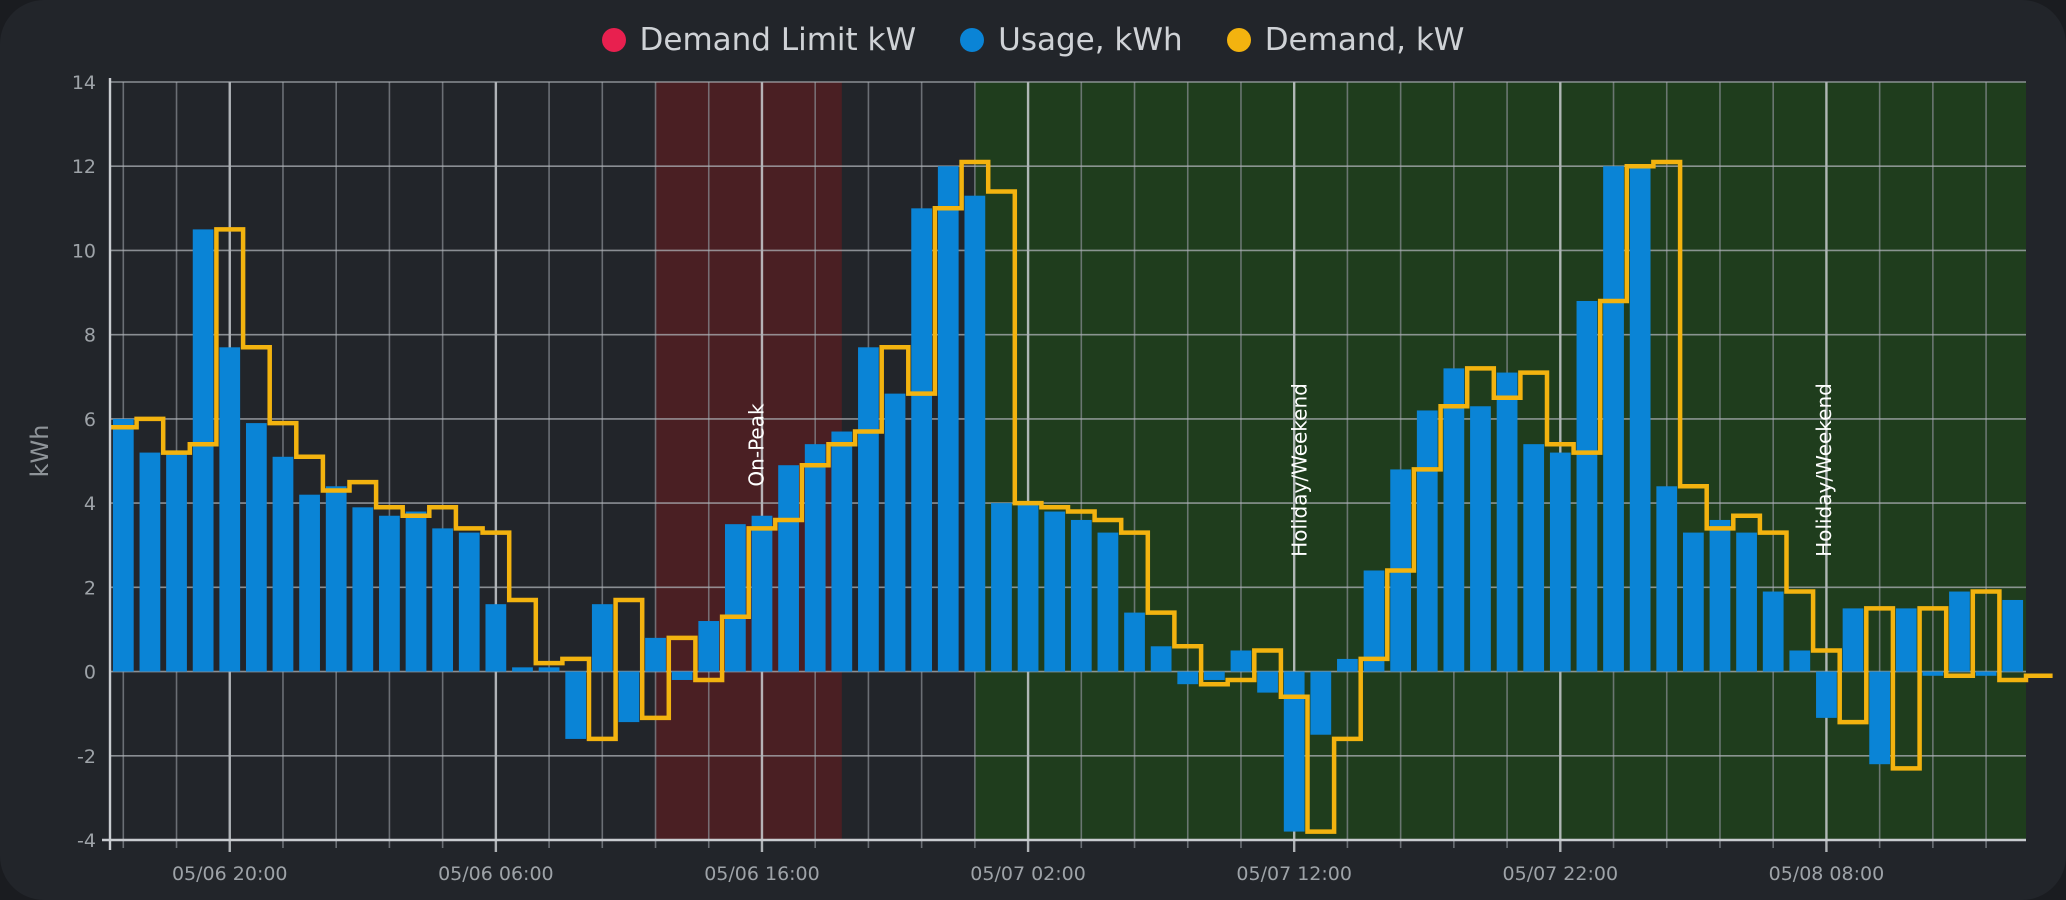 Image resolution: width=2066 pixels, height=900 pixels. Describe the element at coordinates (86, 757) in the screenshot. I see `y-tick-label--2: -2` at that location.